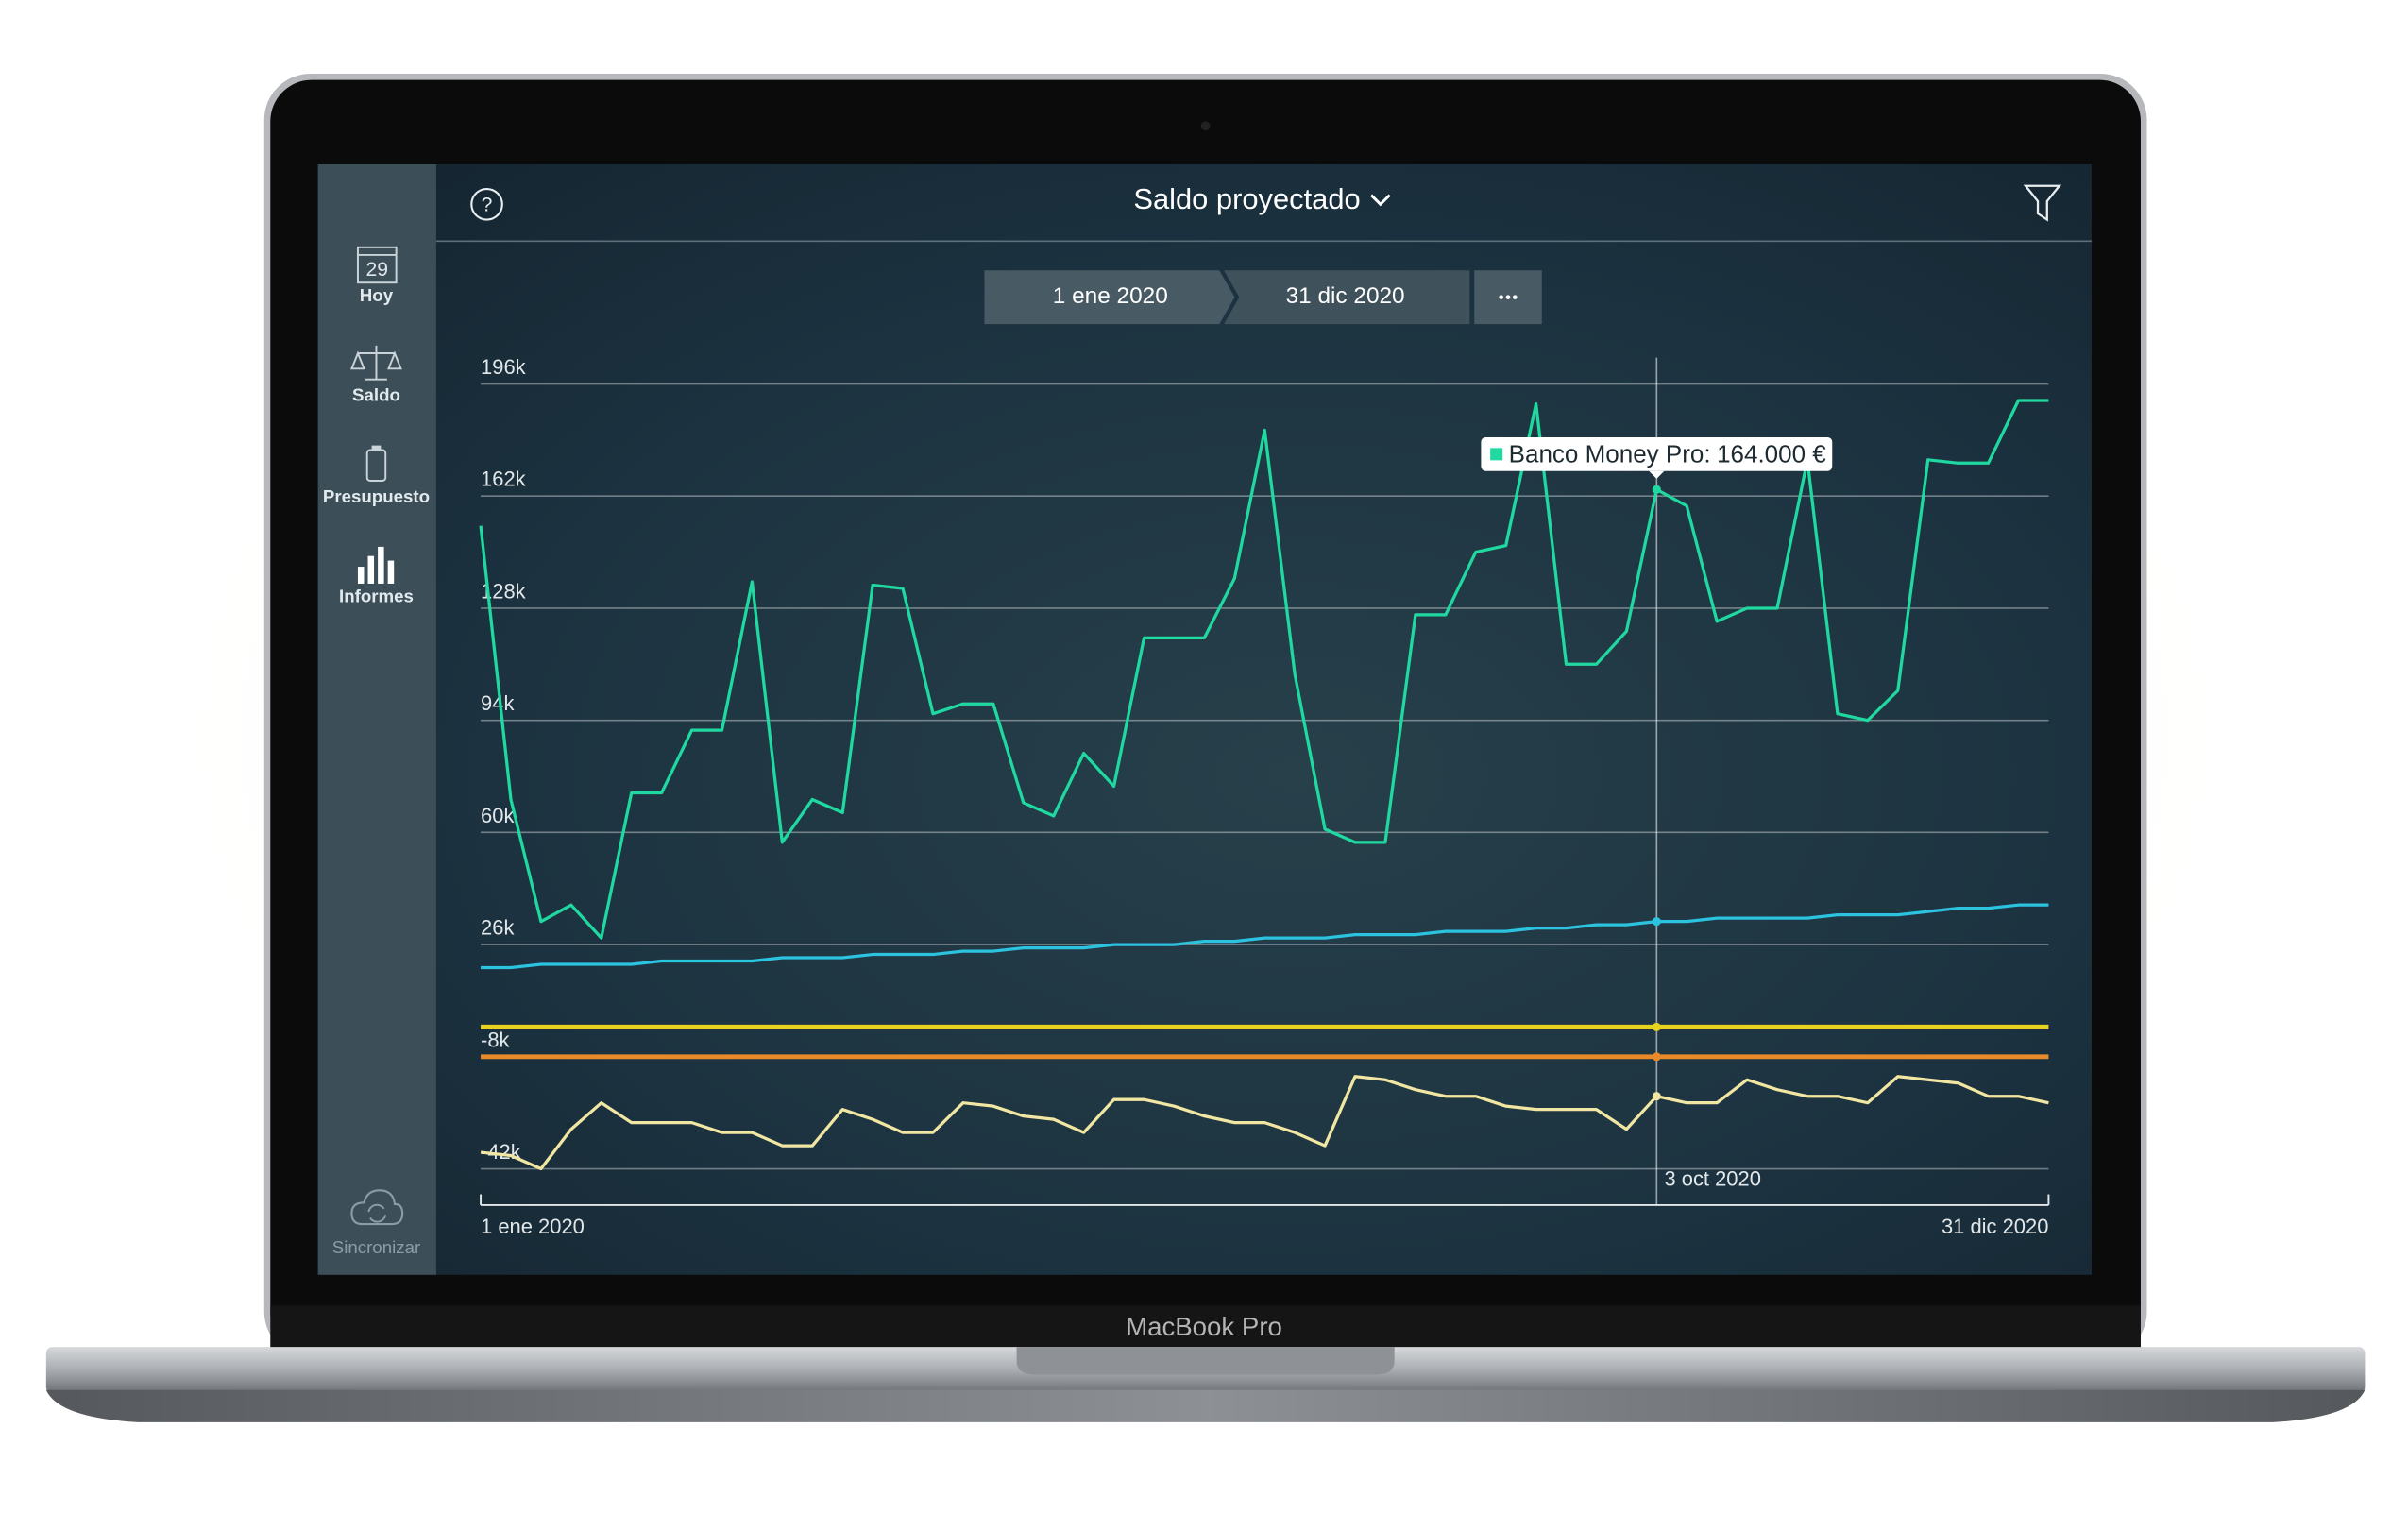  Describe the element at coordinates (376, 448) in the screenshot. I see `budget-icon-cap` at that location.